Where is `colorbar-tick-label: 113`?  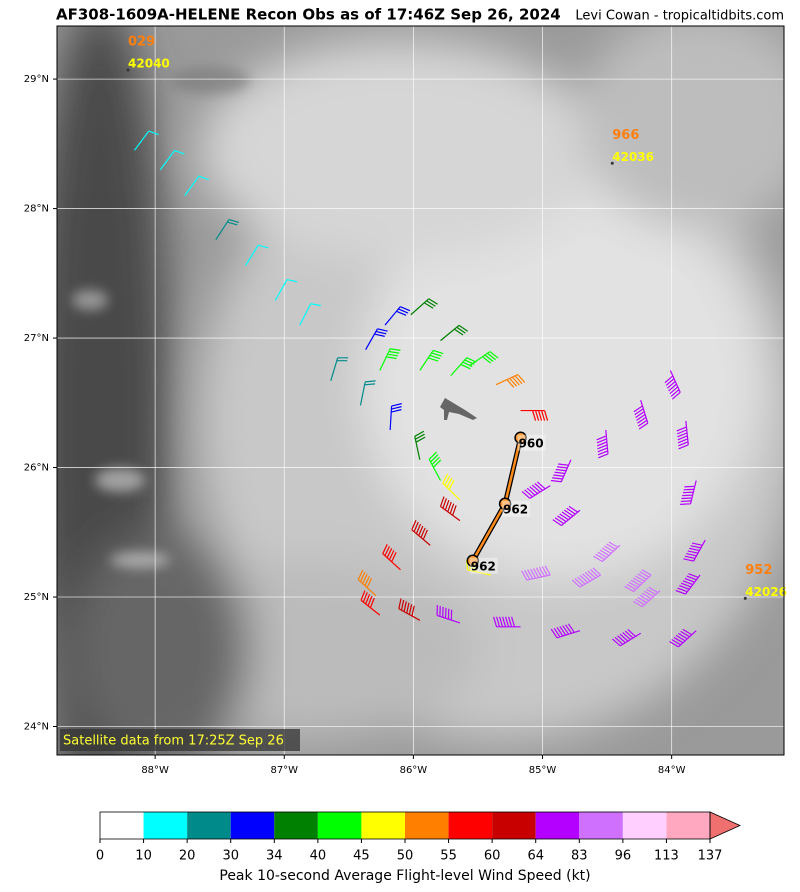
colorbar-tick-label: 113 is located at coordinates (666, 856).